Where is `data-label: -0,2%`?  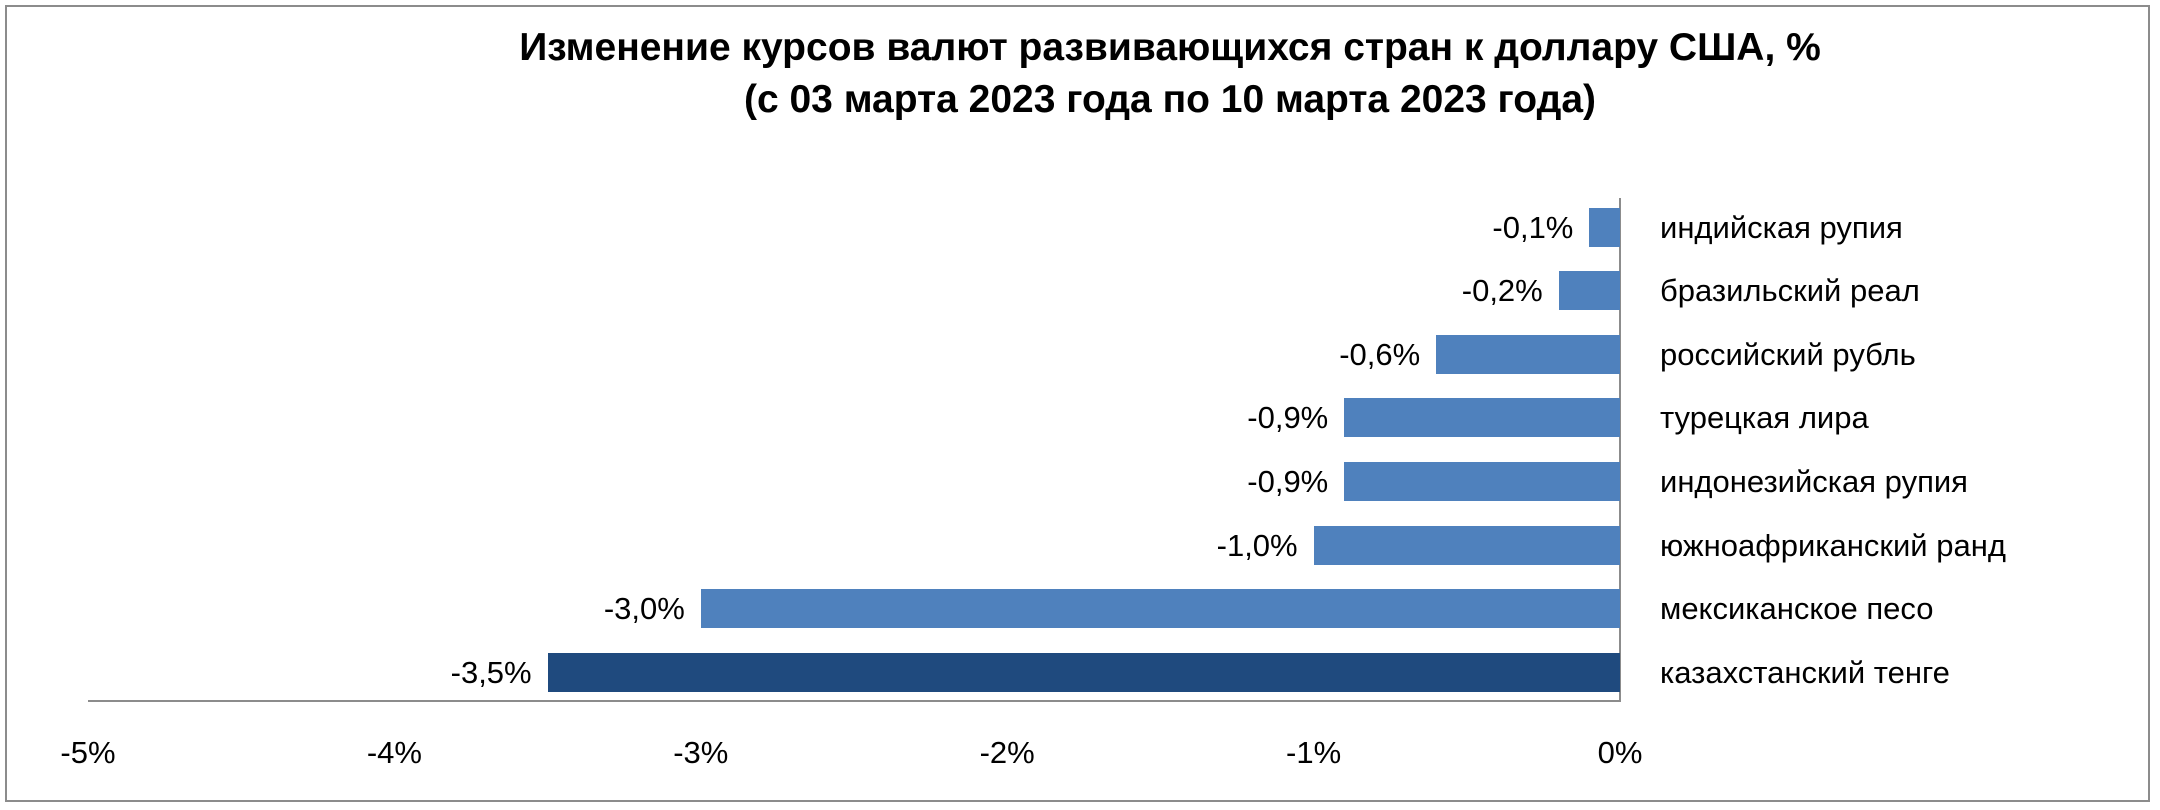
data-label: -0,2% is located at coordinates (1502, 290).